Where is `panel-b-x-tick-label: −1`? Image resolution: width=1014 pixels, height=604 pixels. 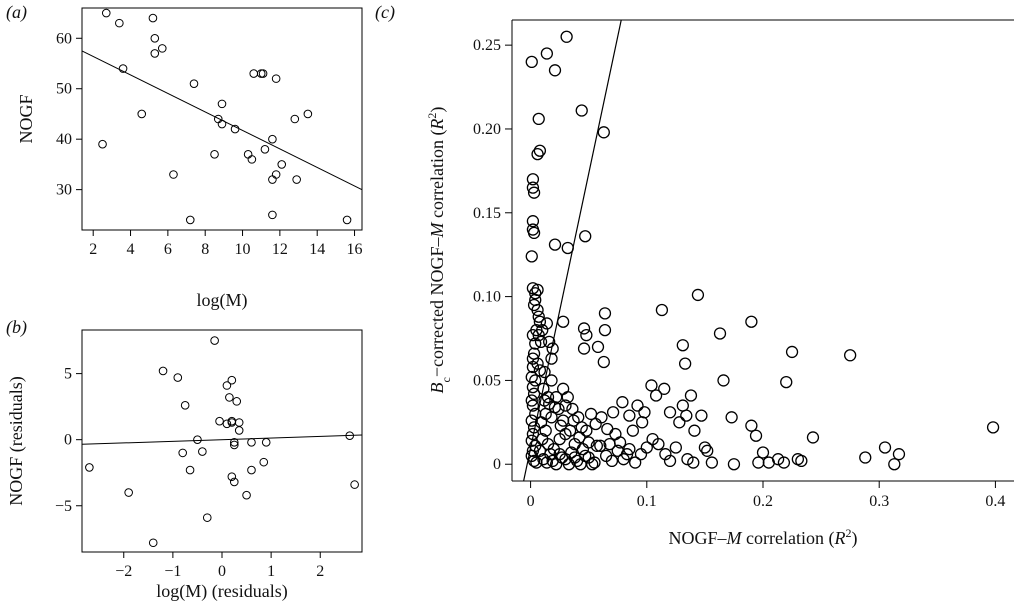
panel-b-x-tick-label: −1 is located at coordinates (172, 571).